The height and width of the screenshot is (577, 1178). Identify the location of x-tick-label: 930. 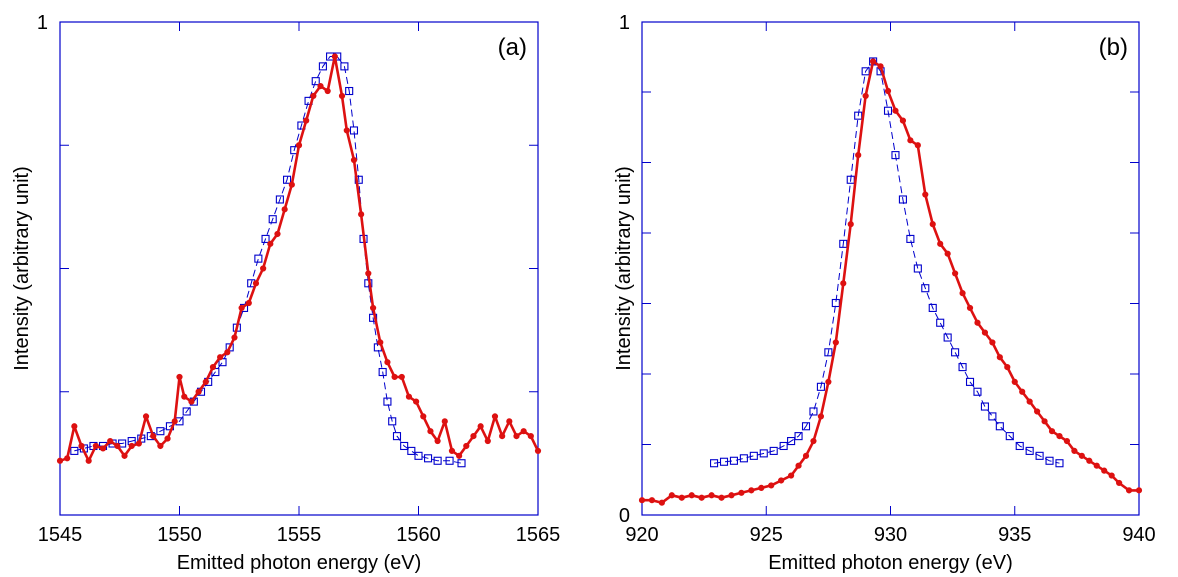
(890, 535).